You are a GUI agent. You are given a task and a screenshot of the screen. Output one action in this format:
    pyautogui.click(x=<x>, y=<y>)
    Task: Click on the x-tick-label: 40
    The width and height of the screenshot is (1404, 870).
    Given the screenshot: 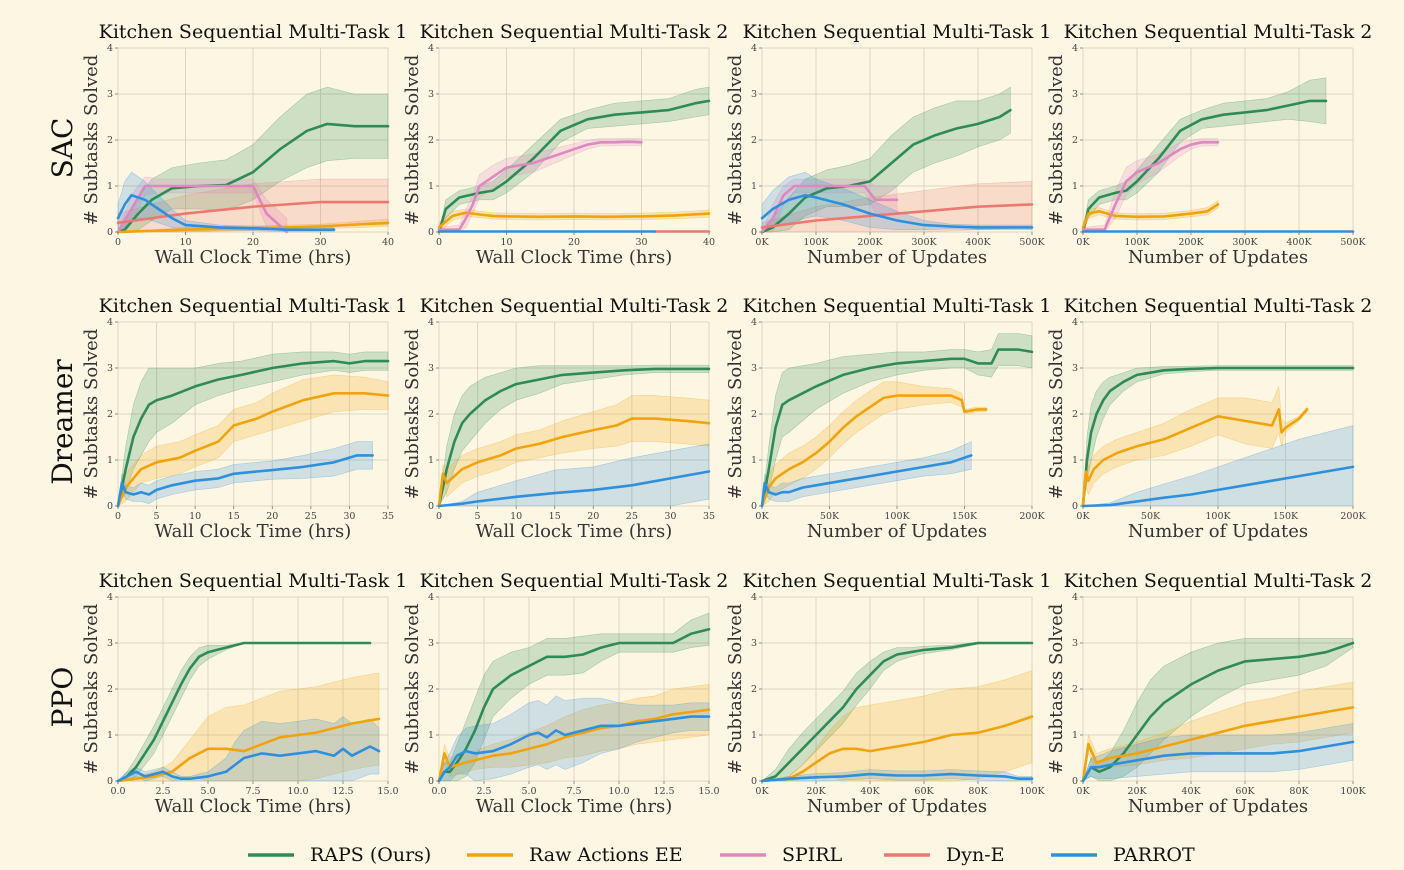 What is the action you would take?
    pyautogui.click(x=388, y=242)
    